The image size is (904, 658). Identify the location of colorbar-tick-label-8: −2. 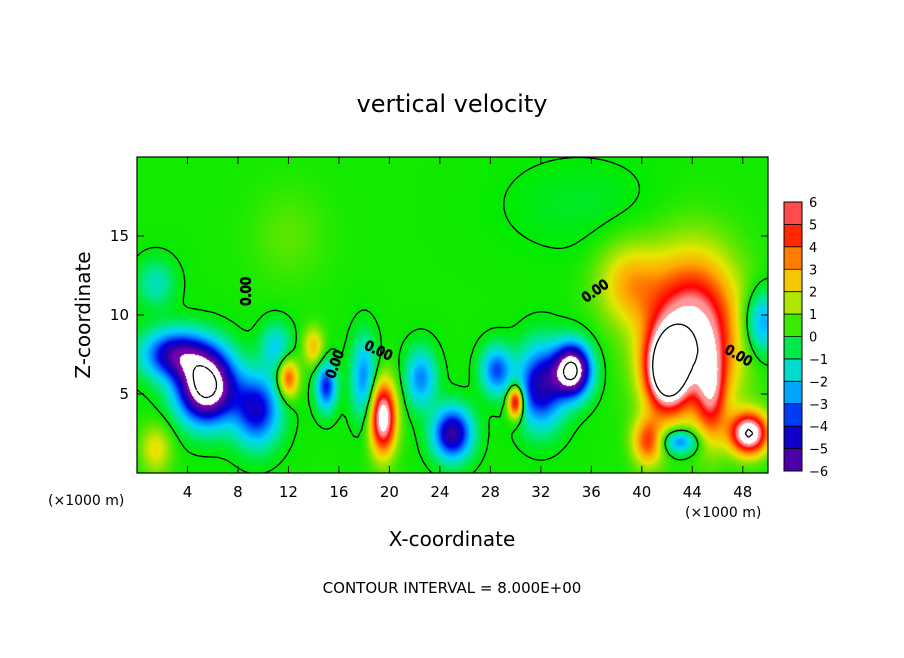
(818, 382).